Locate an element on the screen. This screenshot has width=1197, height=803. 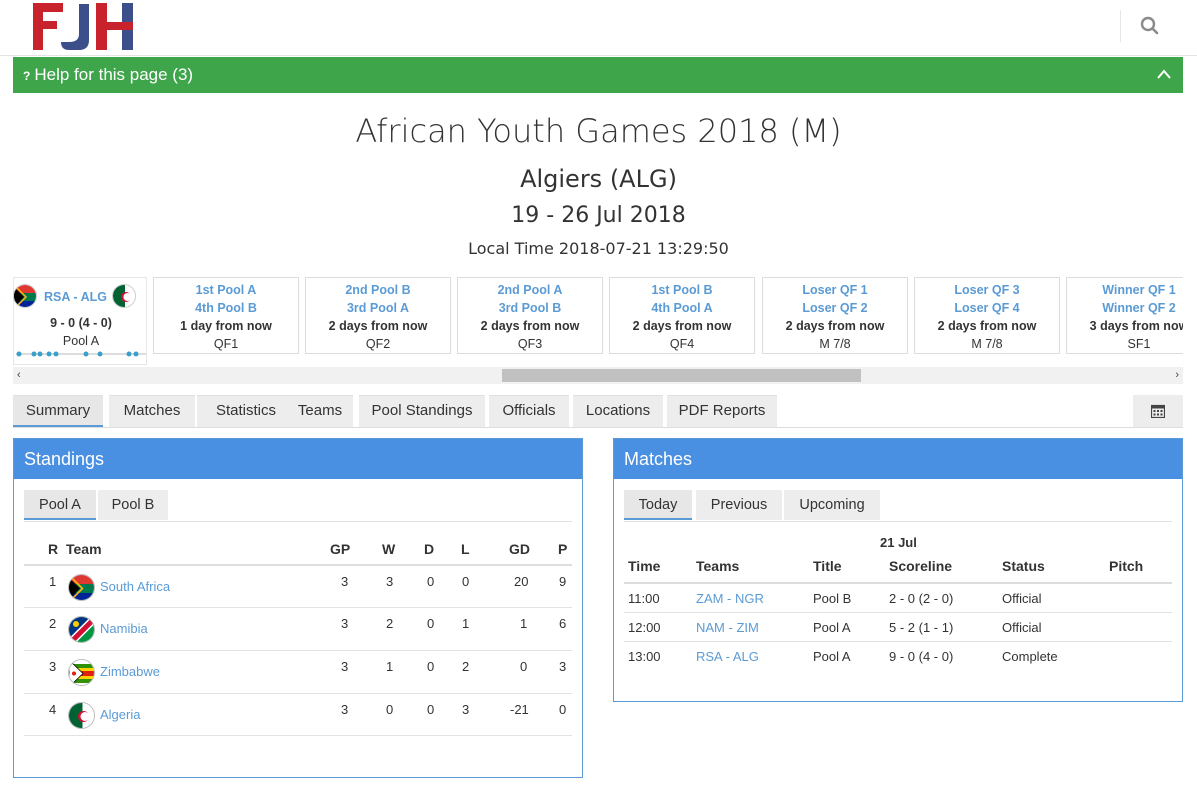
table-row: 4 Algeria 3 0 0 3 -21 0 is located at coordinates (298, 714).